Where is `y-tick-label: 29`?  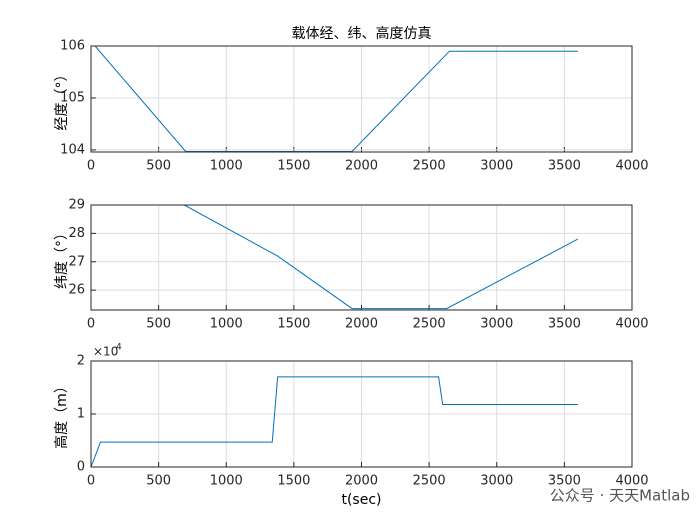
y-tick-label: 29 is located at coordinates (76, 205).